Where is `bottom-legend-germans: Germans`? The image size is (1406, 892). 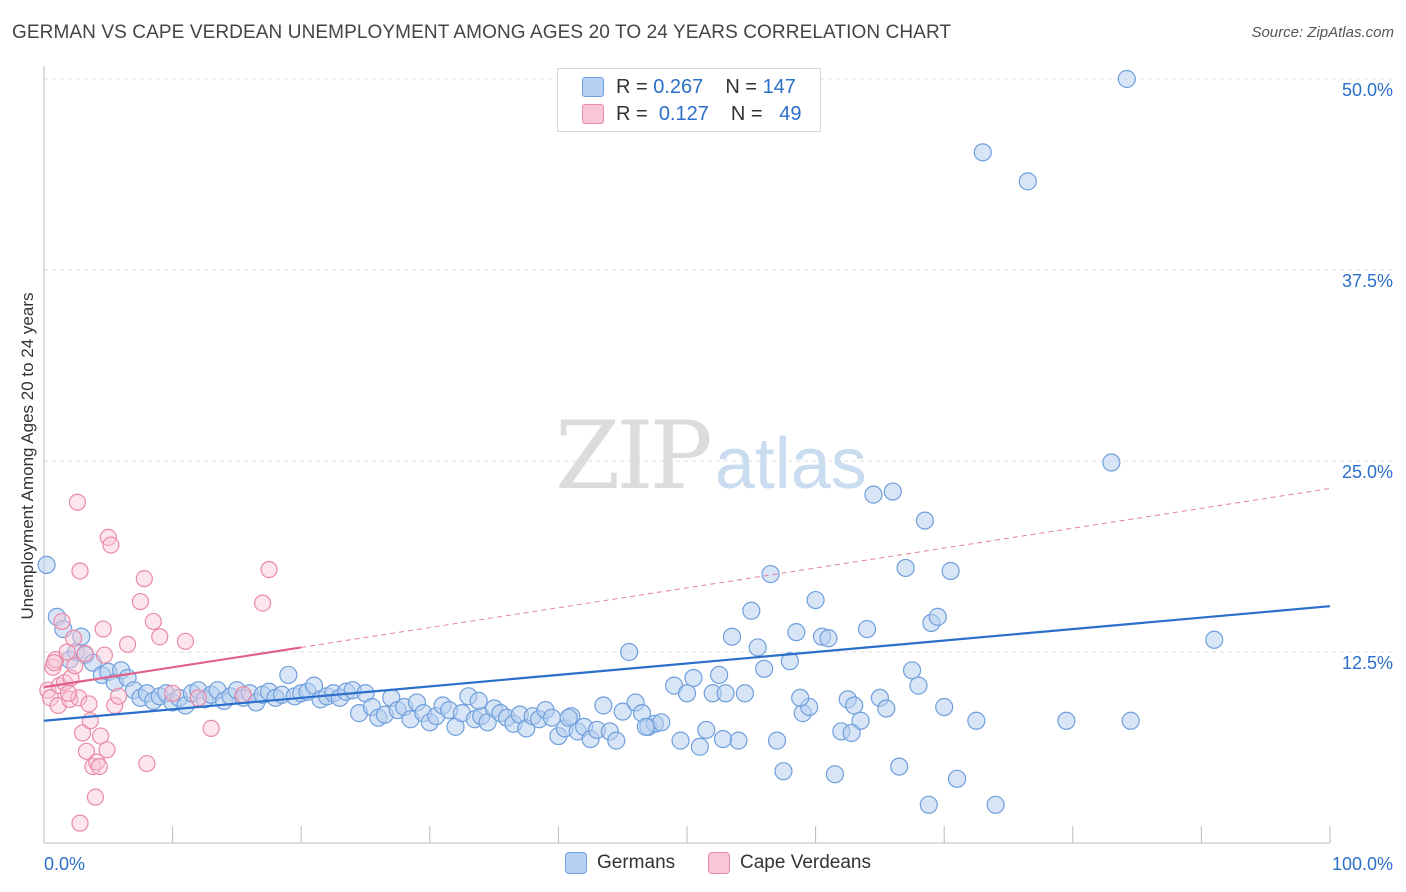
bottom-legend-germans: Germans is located at coordinates (620, 863).